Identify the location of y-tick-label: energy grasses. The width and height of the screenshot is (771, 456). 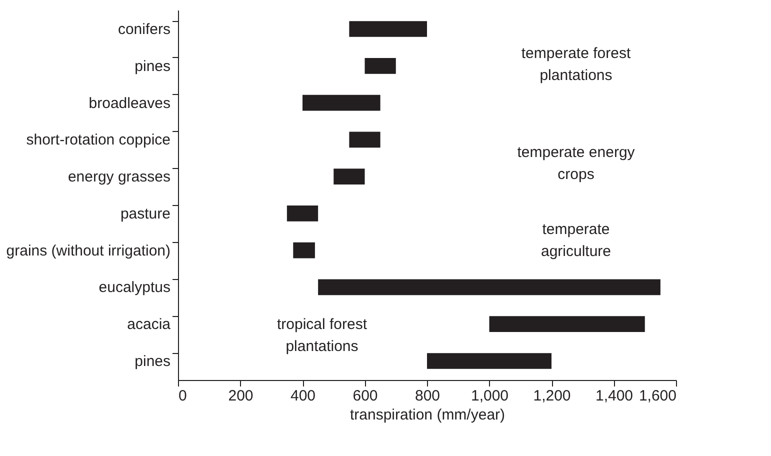
(119, 177).